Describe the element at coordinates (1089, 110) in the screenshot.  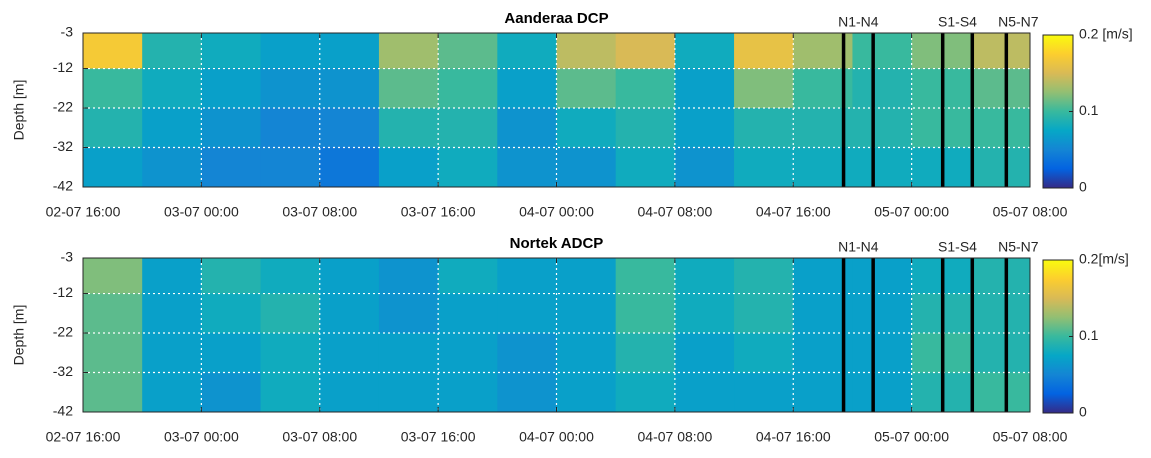
I see `colorbar-tick-label: 0.1` at that location.